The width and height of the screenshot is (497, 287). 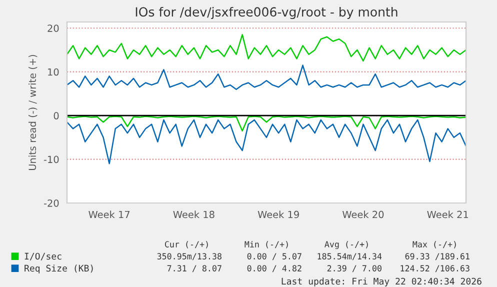 What do you see at coordinates (267, 13) in the screenshot?
I see `chart-title: IOs for /dev/jsxfree006-vg/root - by month` at bounding box center [267, 13].